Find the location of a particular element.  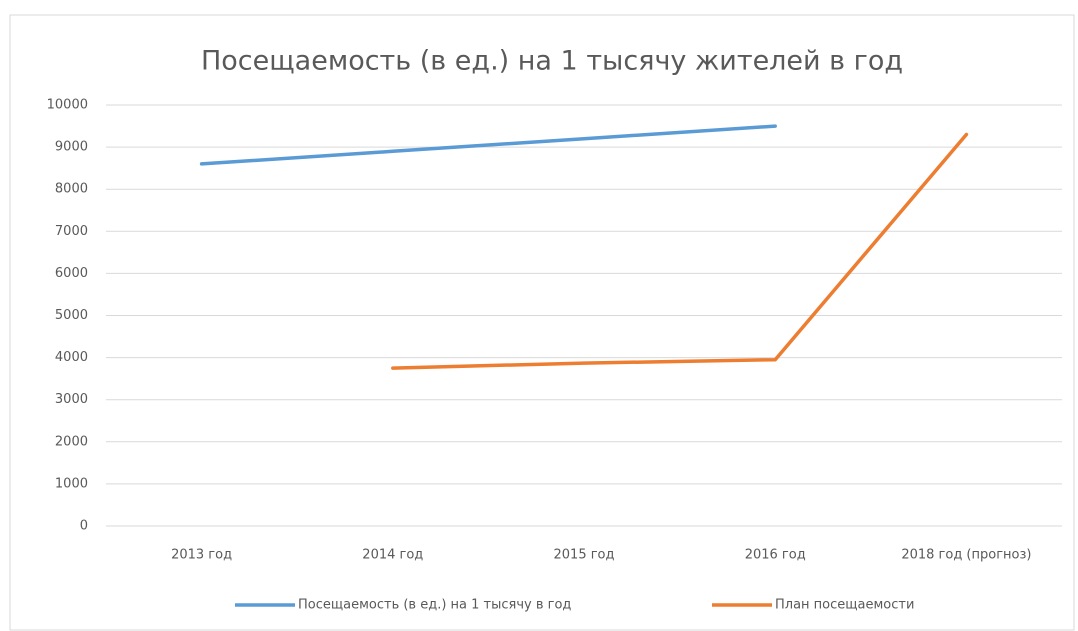

y-tick-label: 3000 is located at coordinates (71, 399).